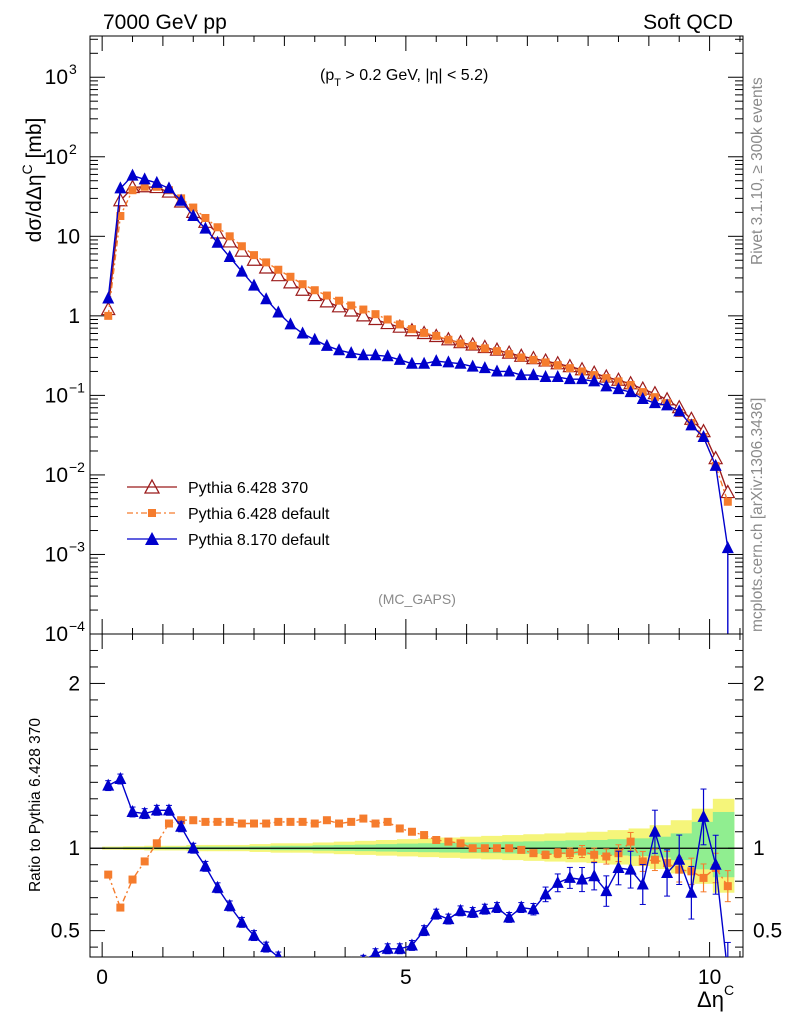  What do you see at coordinates (65, 931) in the screenshot?
I see `bottom-y-tick-label-left: 0.5` at bounding box center [65, 931].